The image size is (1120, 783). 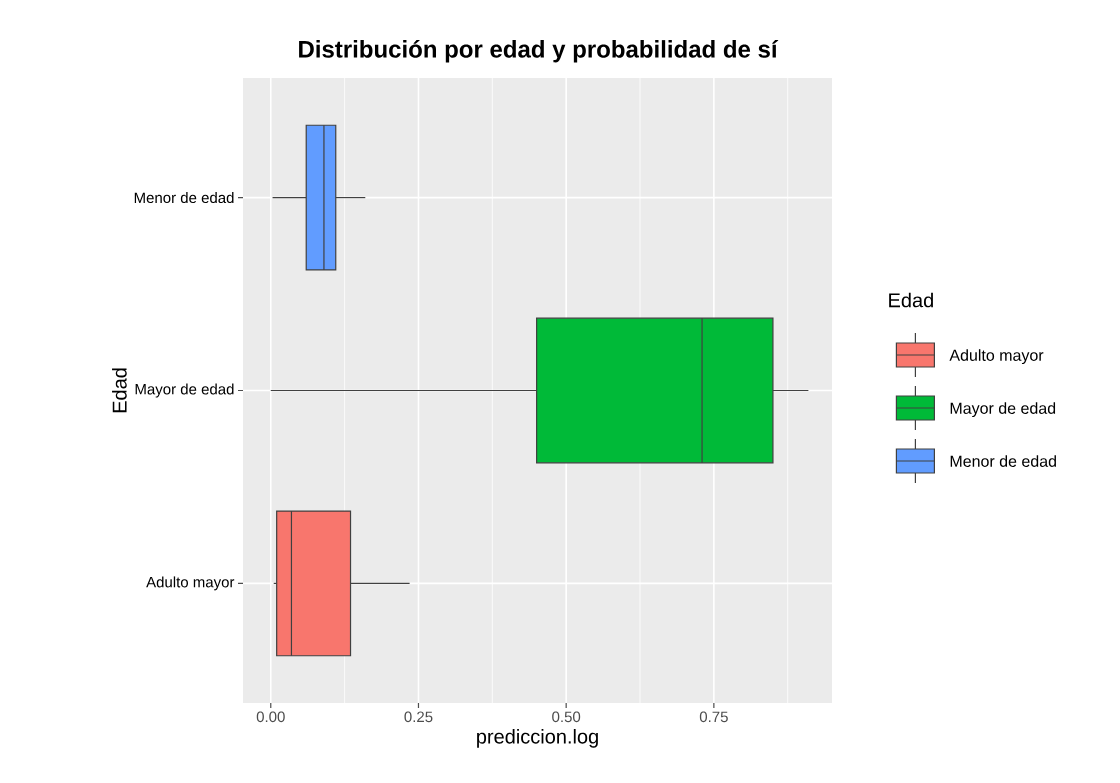 What do you see at coordinates (190, 583) in the screenshot?
I see `y-tick-label: Adulto mayor` at bounding box center [190, 583].